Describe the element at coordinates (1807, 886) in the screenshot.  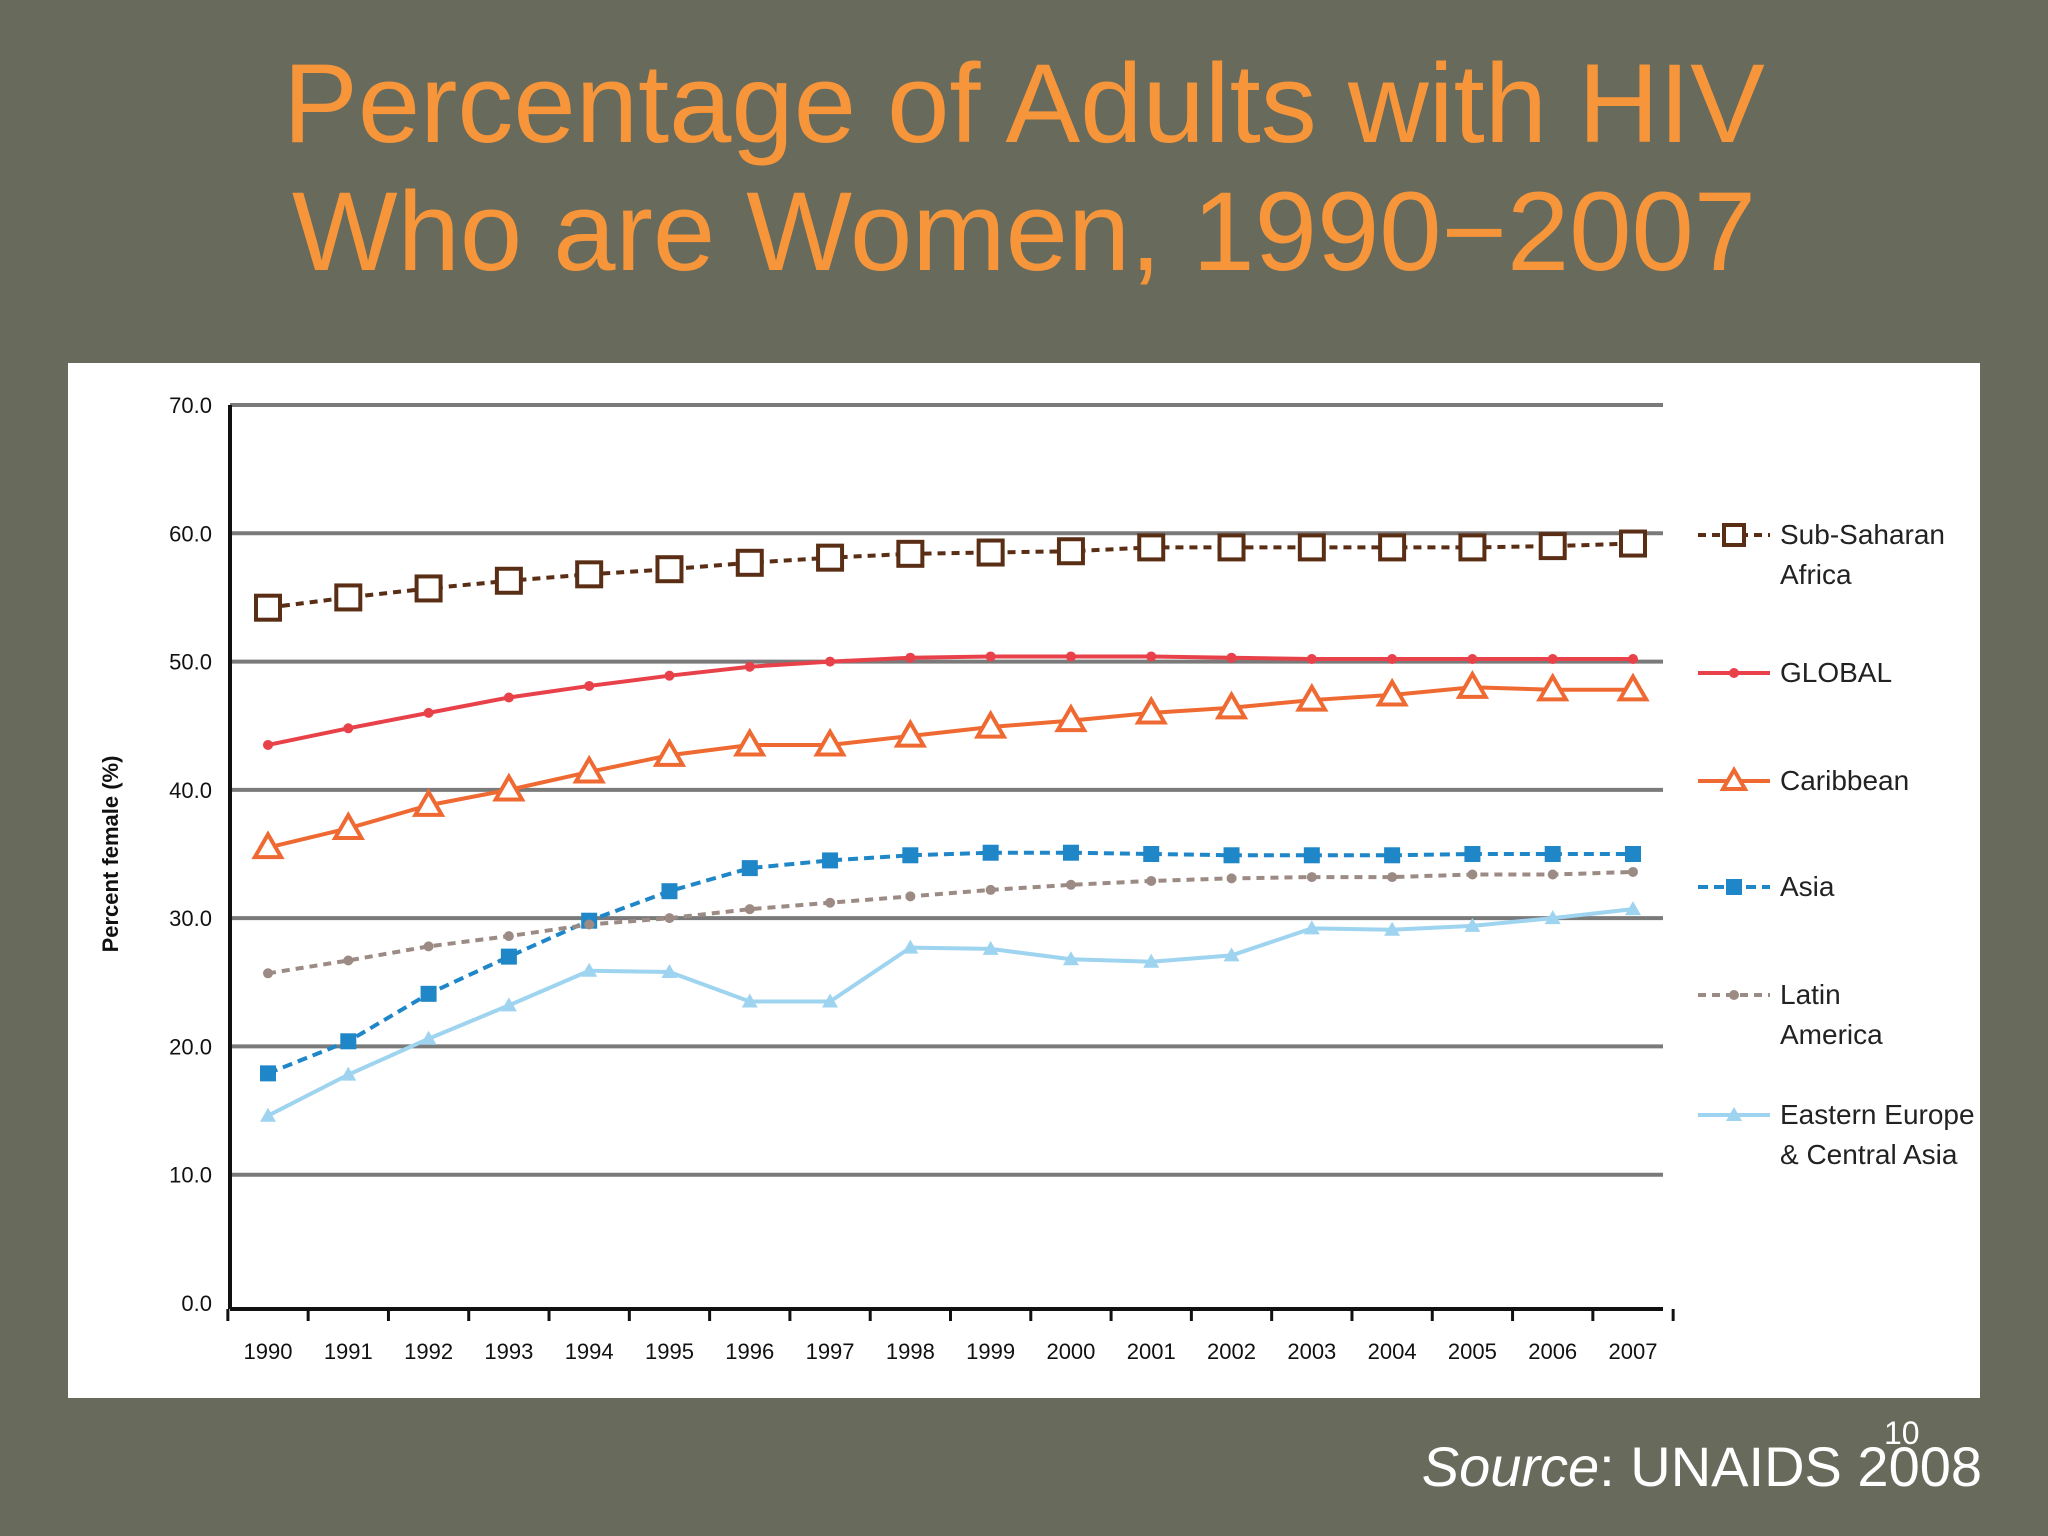
I see `legend-label: Asia` at that location.